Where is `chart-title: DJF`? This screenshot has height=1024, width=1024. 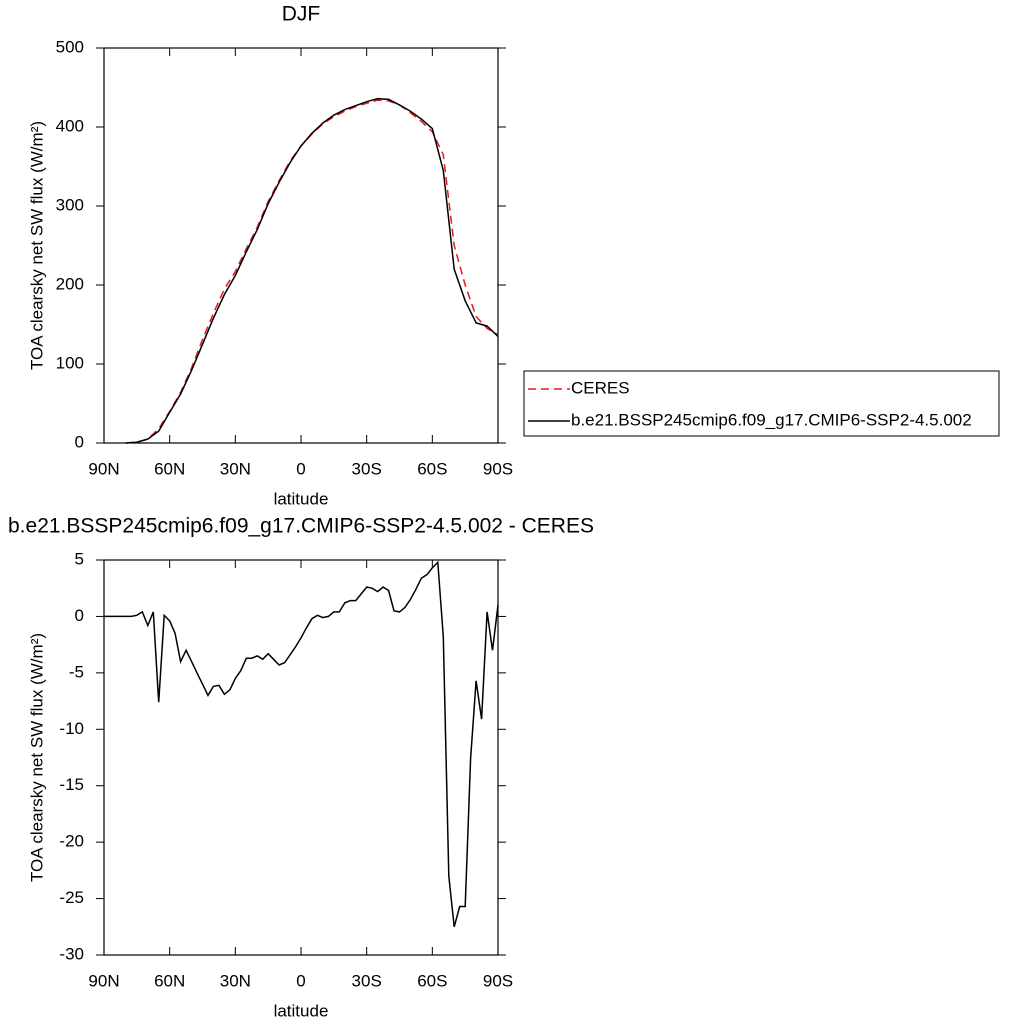 chart-title: DJF is located at coordinates (301, 14).